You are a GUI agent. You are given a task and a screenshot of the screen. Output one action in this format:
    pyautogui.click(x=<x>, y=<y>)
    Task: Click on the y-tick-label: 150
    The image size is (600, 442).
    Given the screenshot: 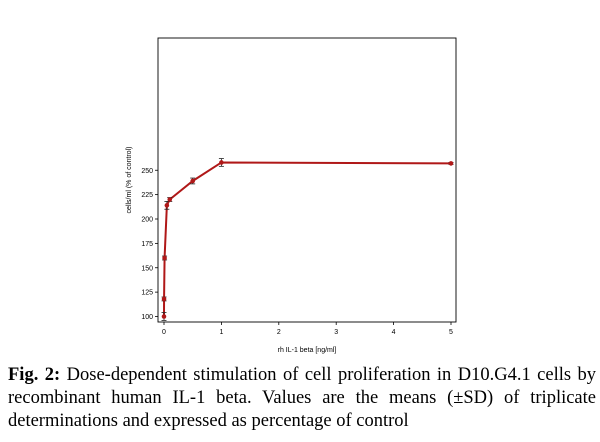 What is the action you would take?
    pyautogui.click(x=147, y=268)
    